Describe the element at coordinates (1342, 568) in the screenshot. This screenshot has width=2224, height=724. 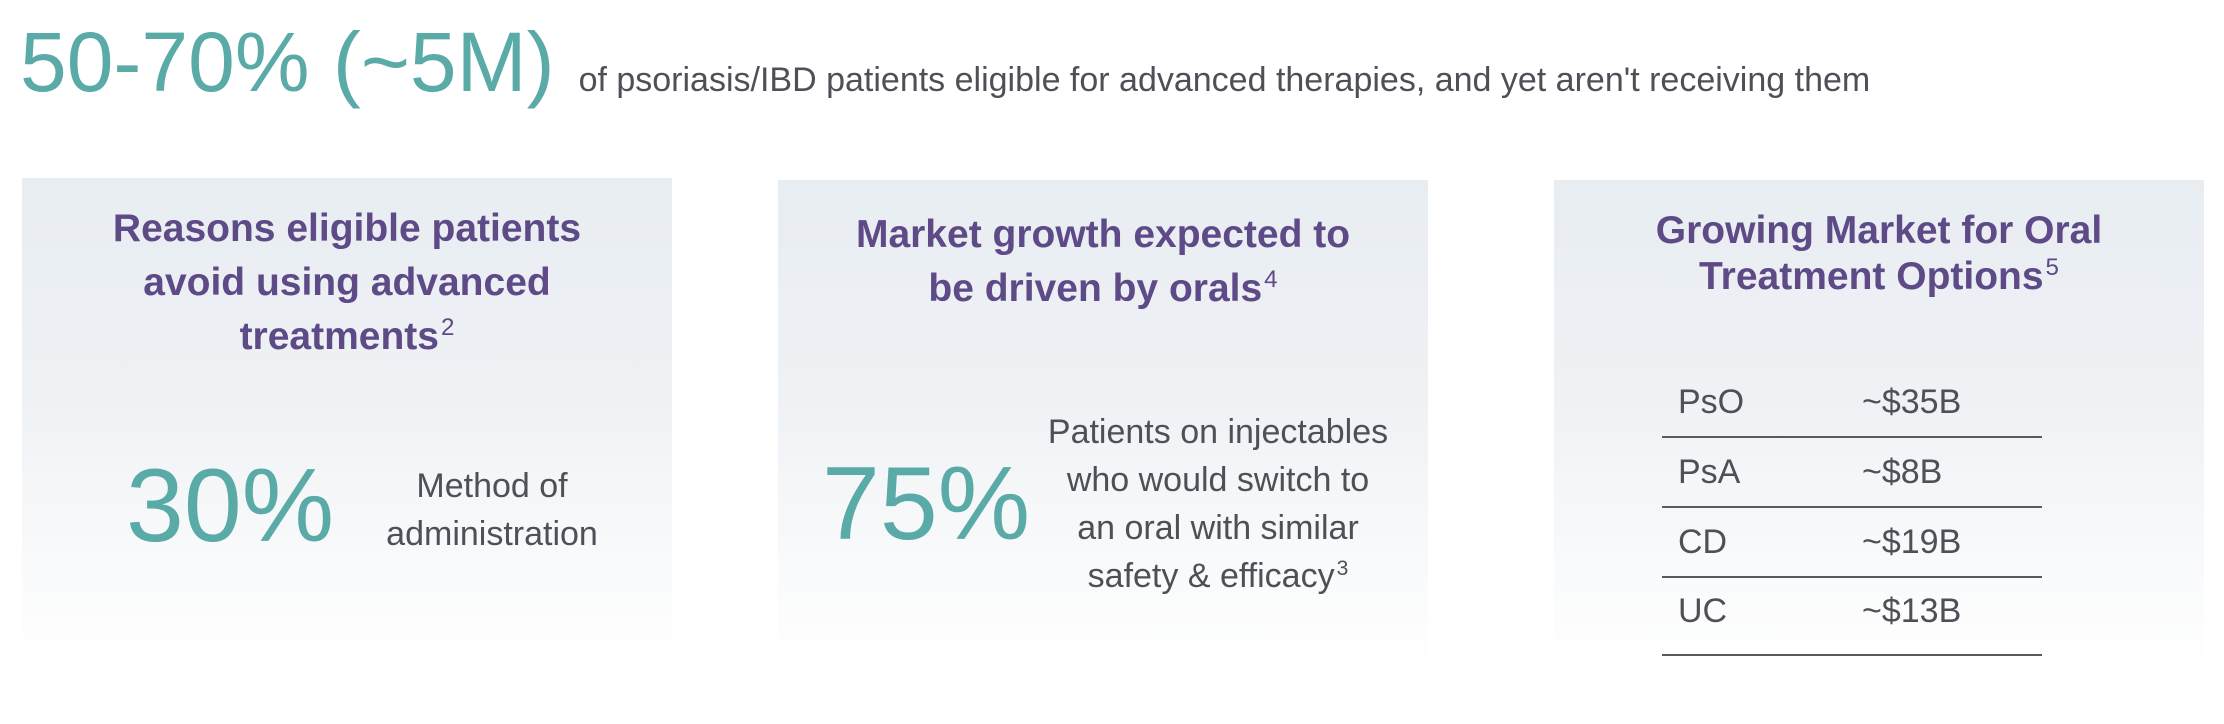
I see `footnote-ref: 3` at that location.